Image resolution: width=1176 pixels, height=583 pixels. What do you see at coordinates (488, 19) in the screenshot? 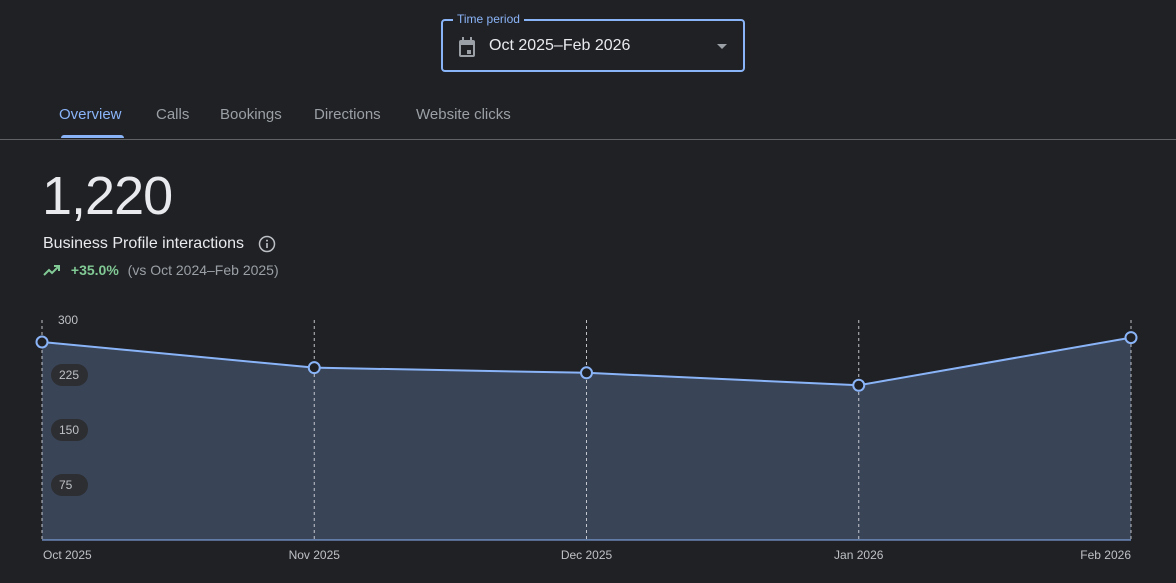
I see `time-period-label: Time period` at bounding box center [488, 19].